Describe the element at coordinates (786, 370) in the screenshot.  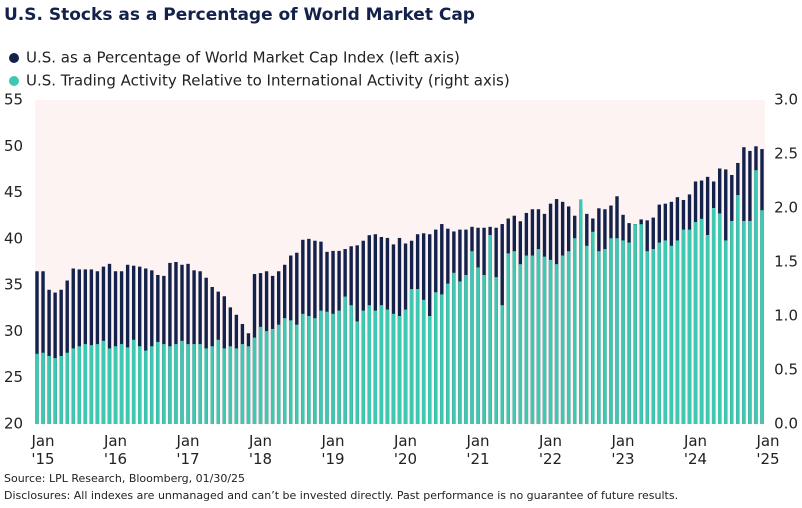
I see `y2-tick-label: 0.5` at that location.